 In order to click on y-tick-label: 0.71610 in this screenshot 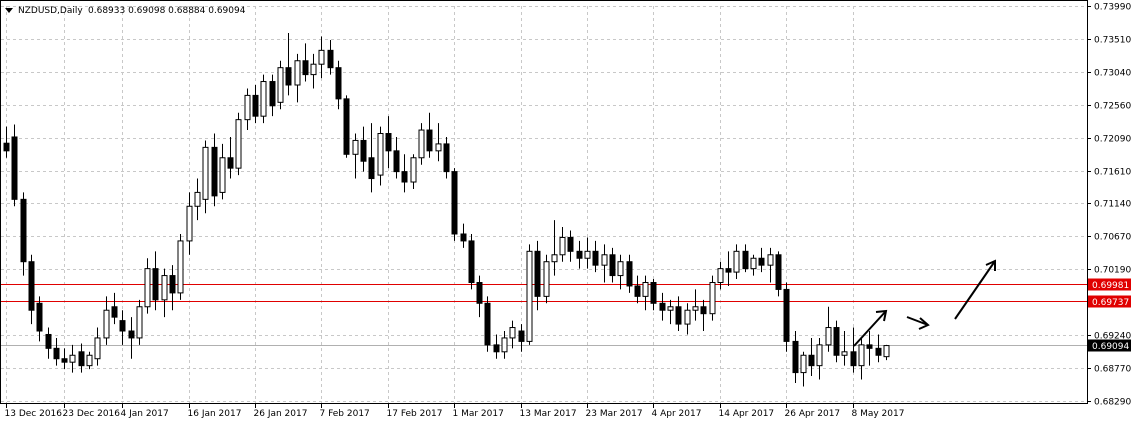, I will do `click(1112, 173)`.